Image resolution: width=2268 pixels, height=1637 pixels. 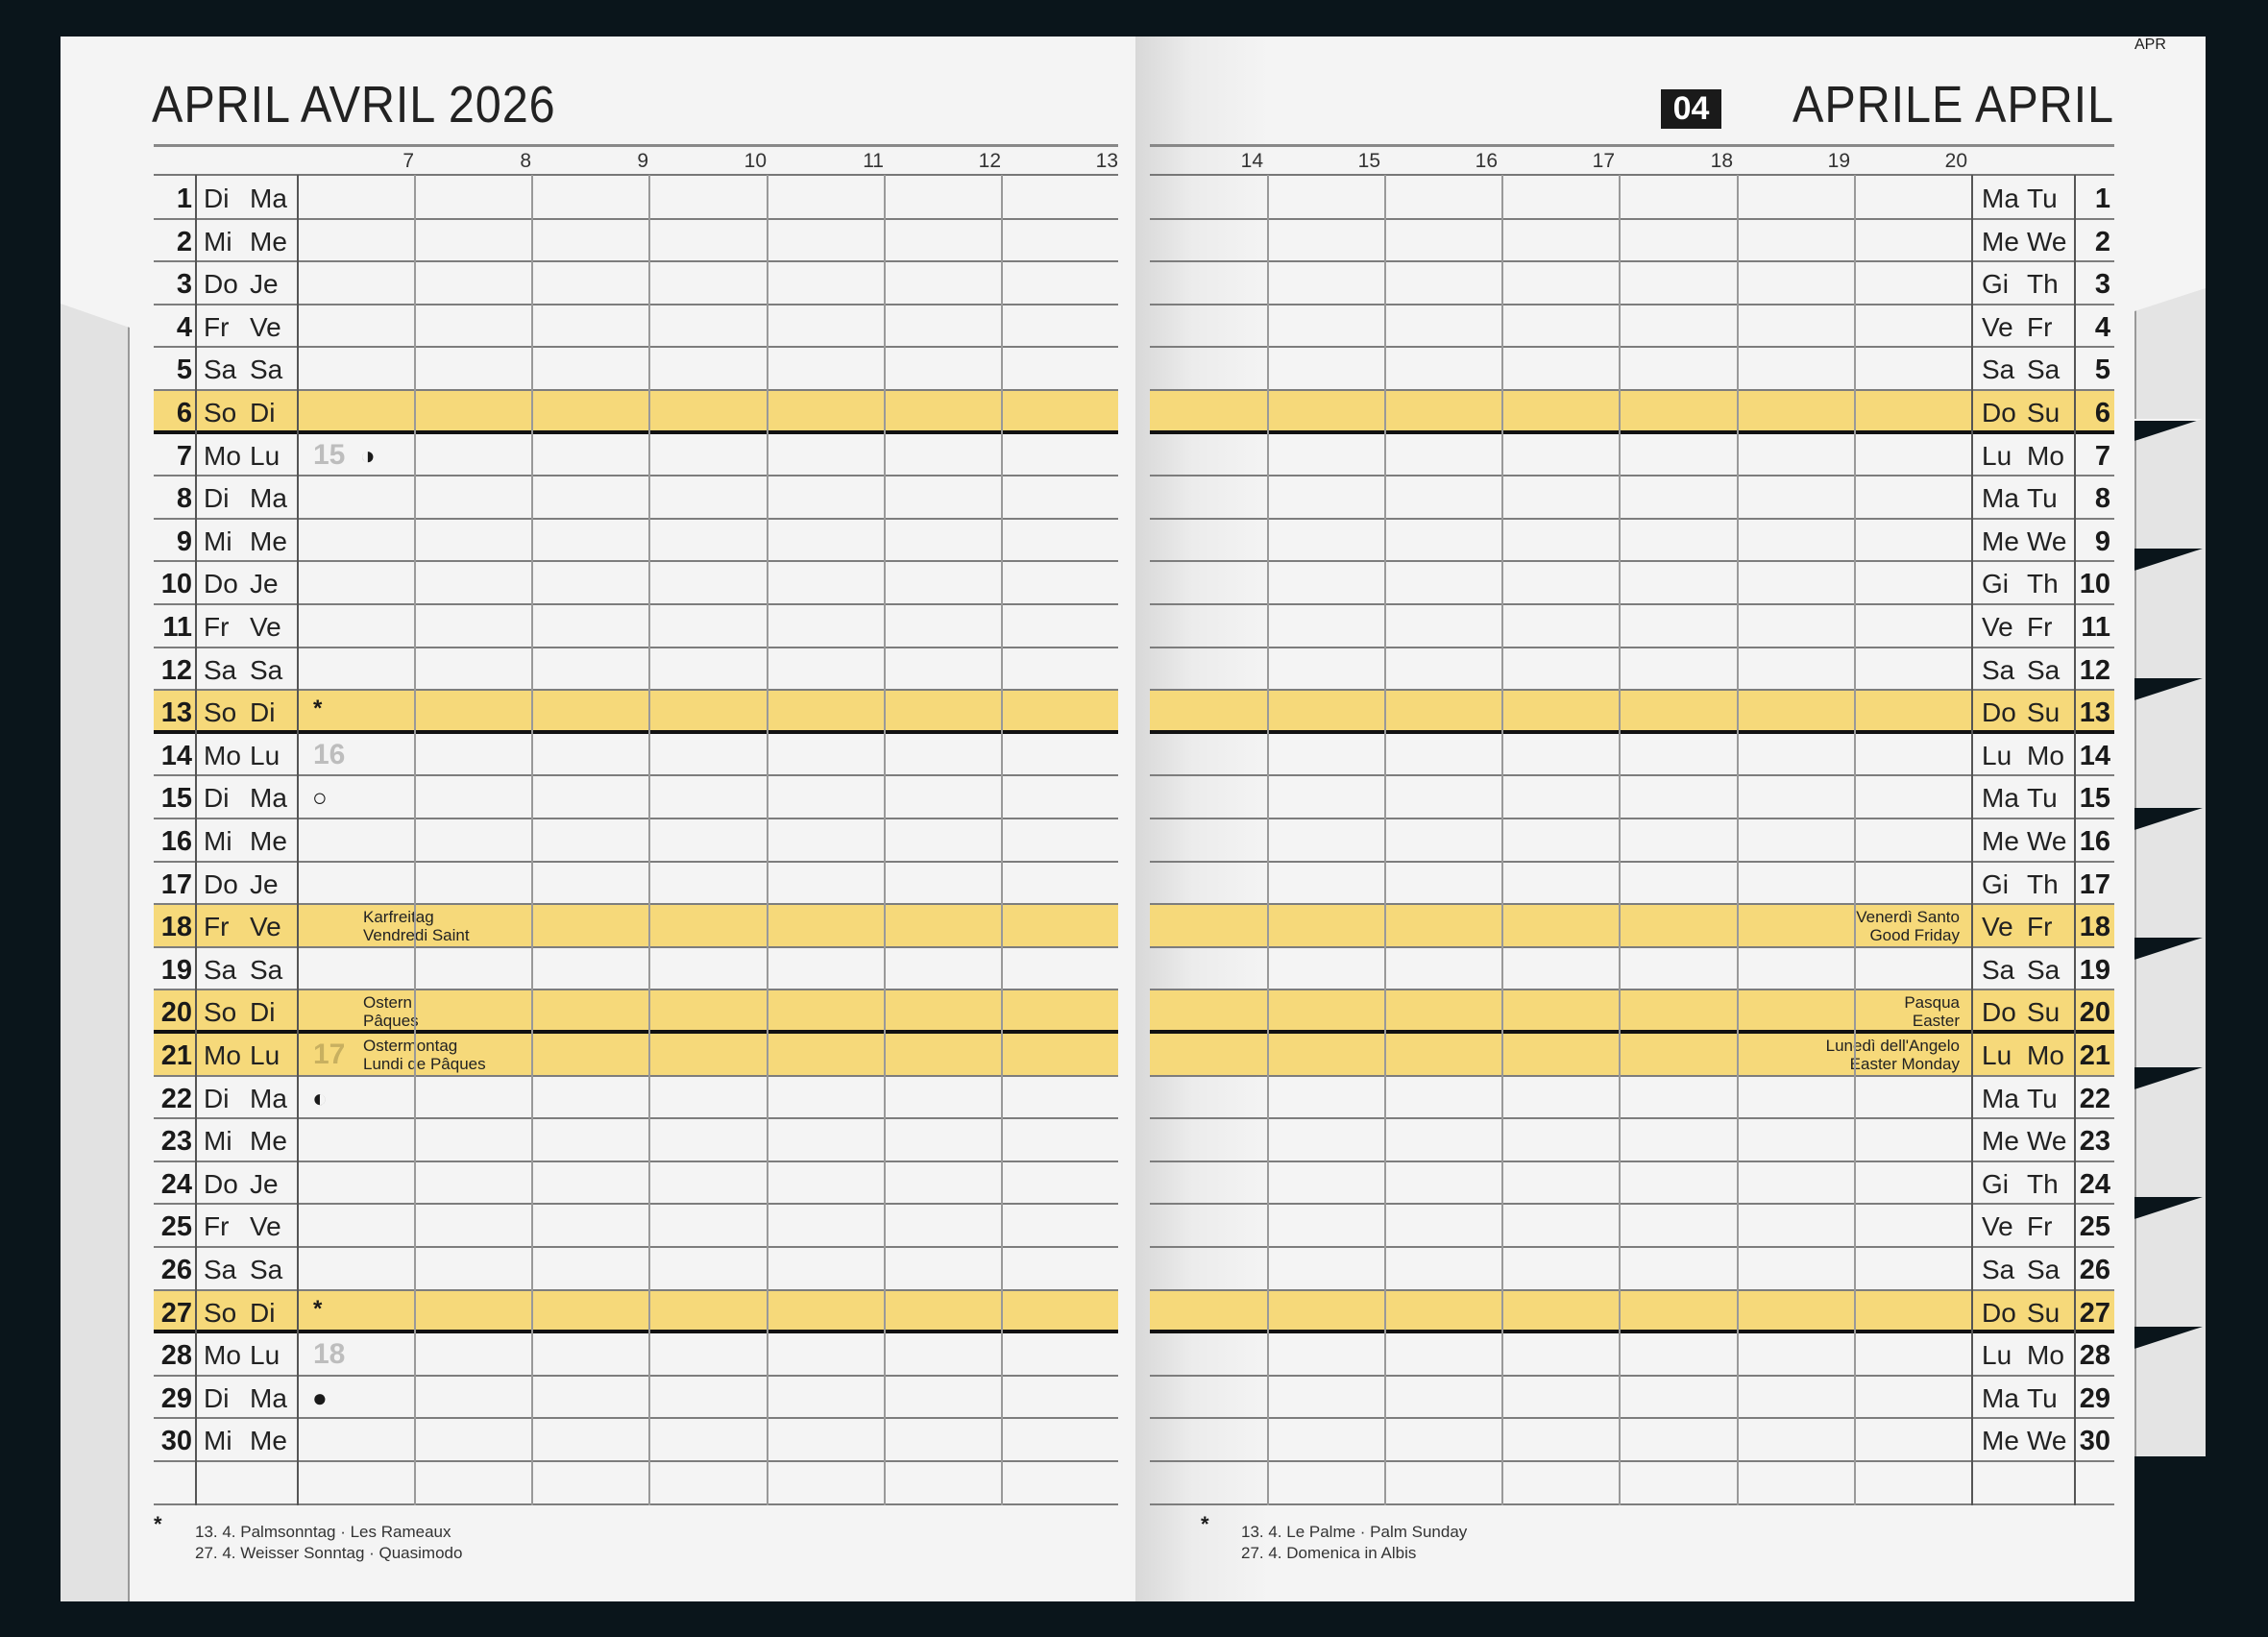 I want to click on hour-label: 13, so click(x=1106, y=161).